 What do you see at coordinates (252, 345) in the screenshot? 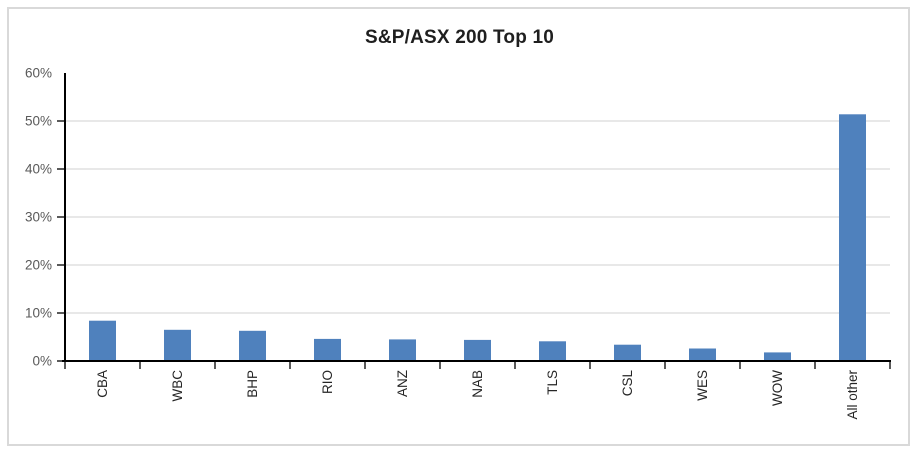
I see `bar-bhp` at bounding box center [252, 345].